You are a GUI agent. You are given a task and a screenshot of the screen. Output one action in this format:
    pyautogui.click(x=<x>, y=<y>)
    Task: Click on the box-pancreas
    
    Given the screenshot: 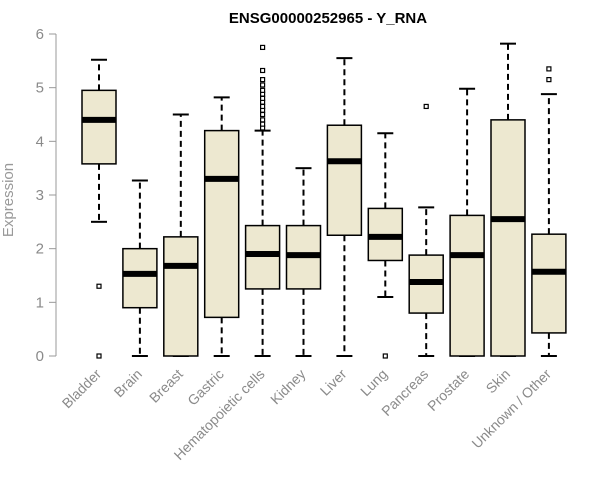 What is the action you would take?
    pyautogui.click(x=426, y=230)
    